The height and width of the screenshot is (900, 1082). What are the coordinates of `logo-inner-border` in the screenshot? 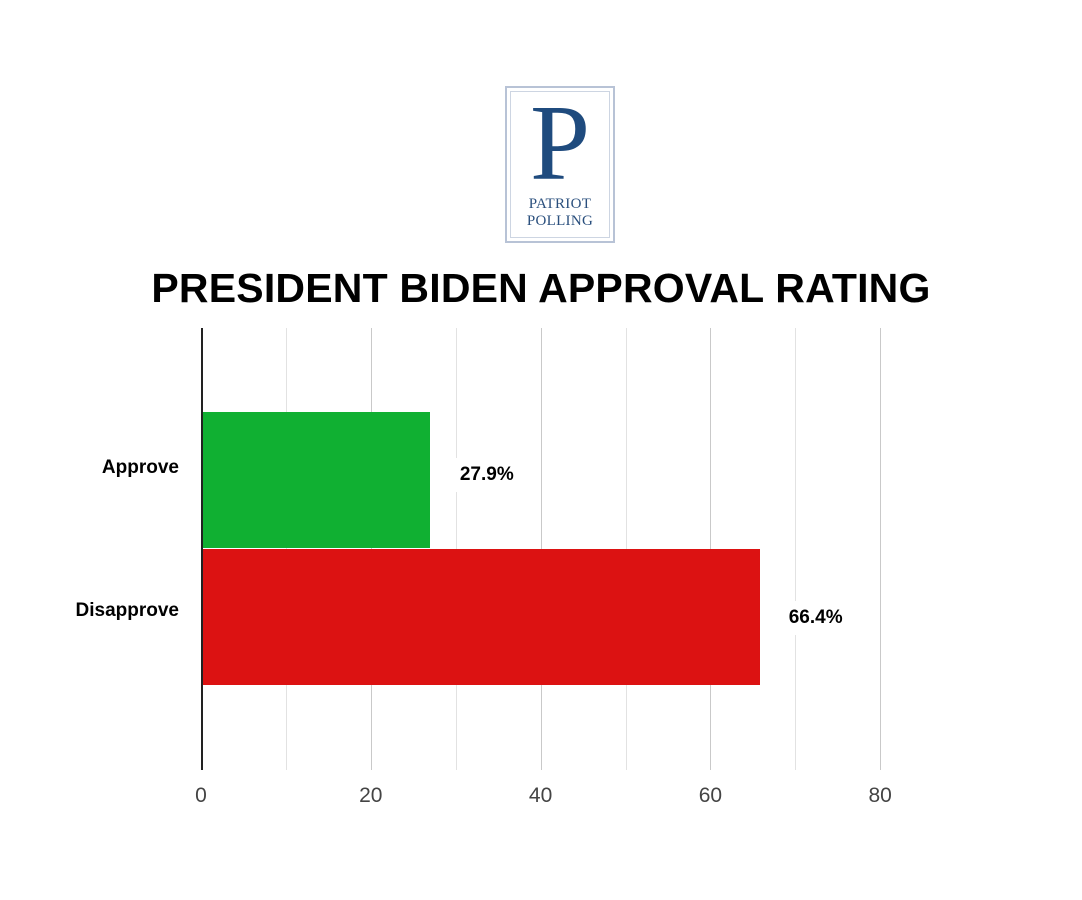 It's located at (560, 164).